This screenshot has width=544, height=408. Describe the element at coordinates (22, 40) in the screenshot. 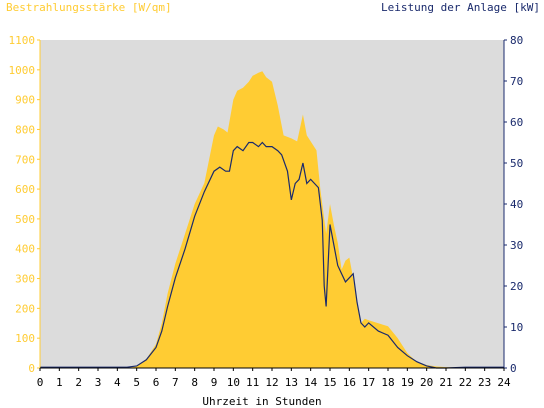

I see `y-left-tick-label: 1100` at that location.